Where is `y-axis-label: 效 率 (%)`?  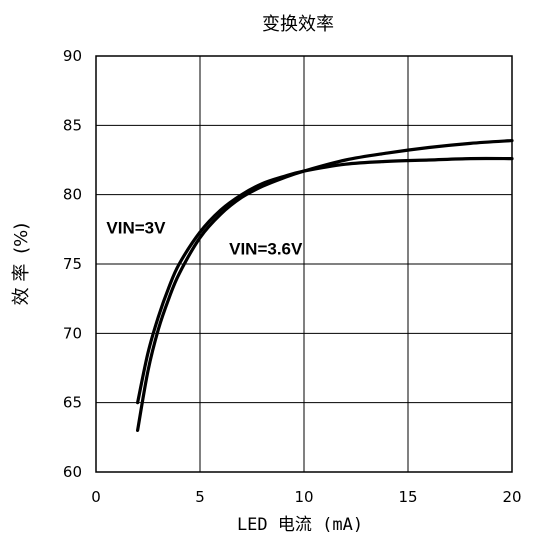
y-axis-label: 效 率 (%) is located at coordinates (21, 264).